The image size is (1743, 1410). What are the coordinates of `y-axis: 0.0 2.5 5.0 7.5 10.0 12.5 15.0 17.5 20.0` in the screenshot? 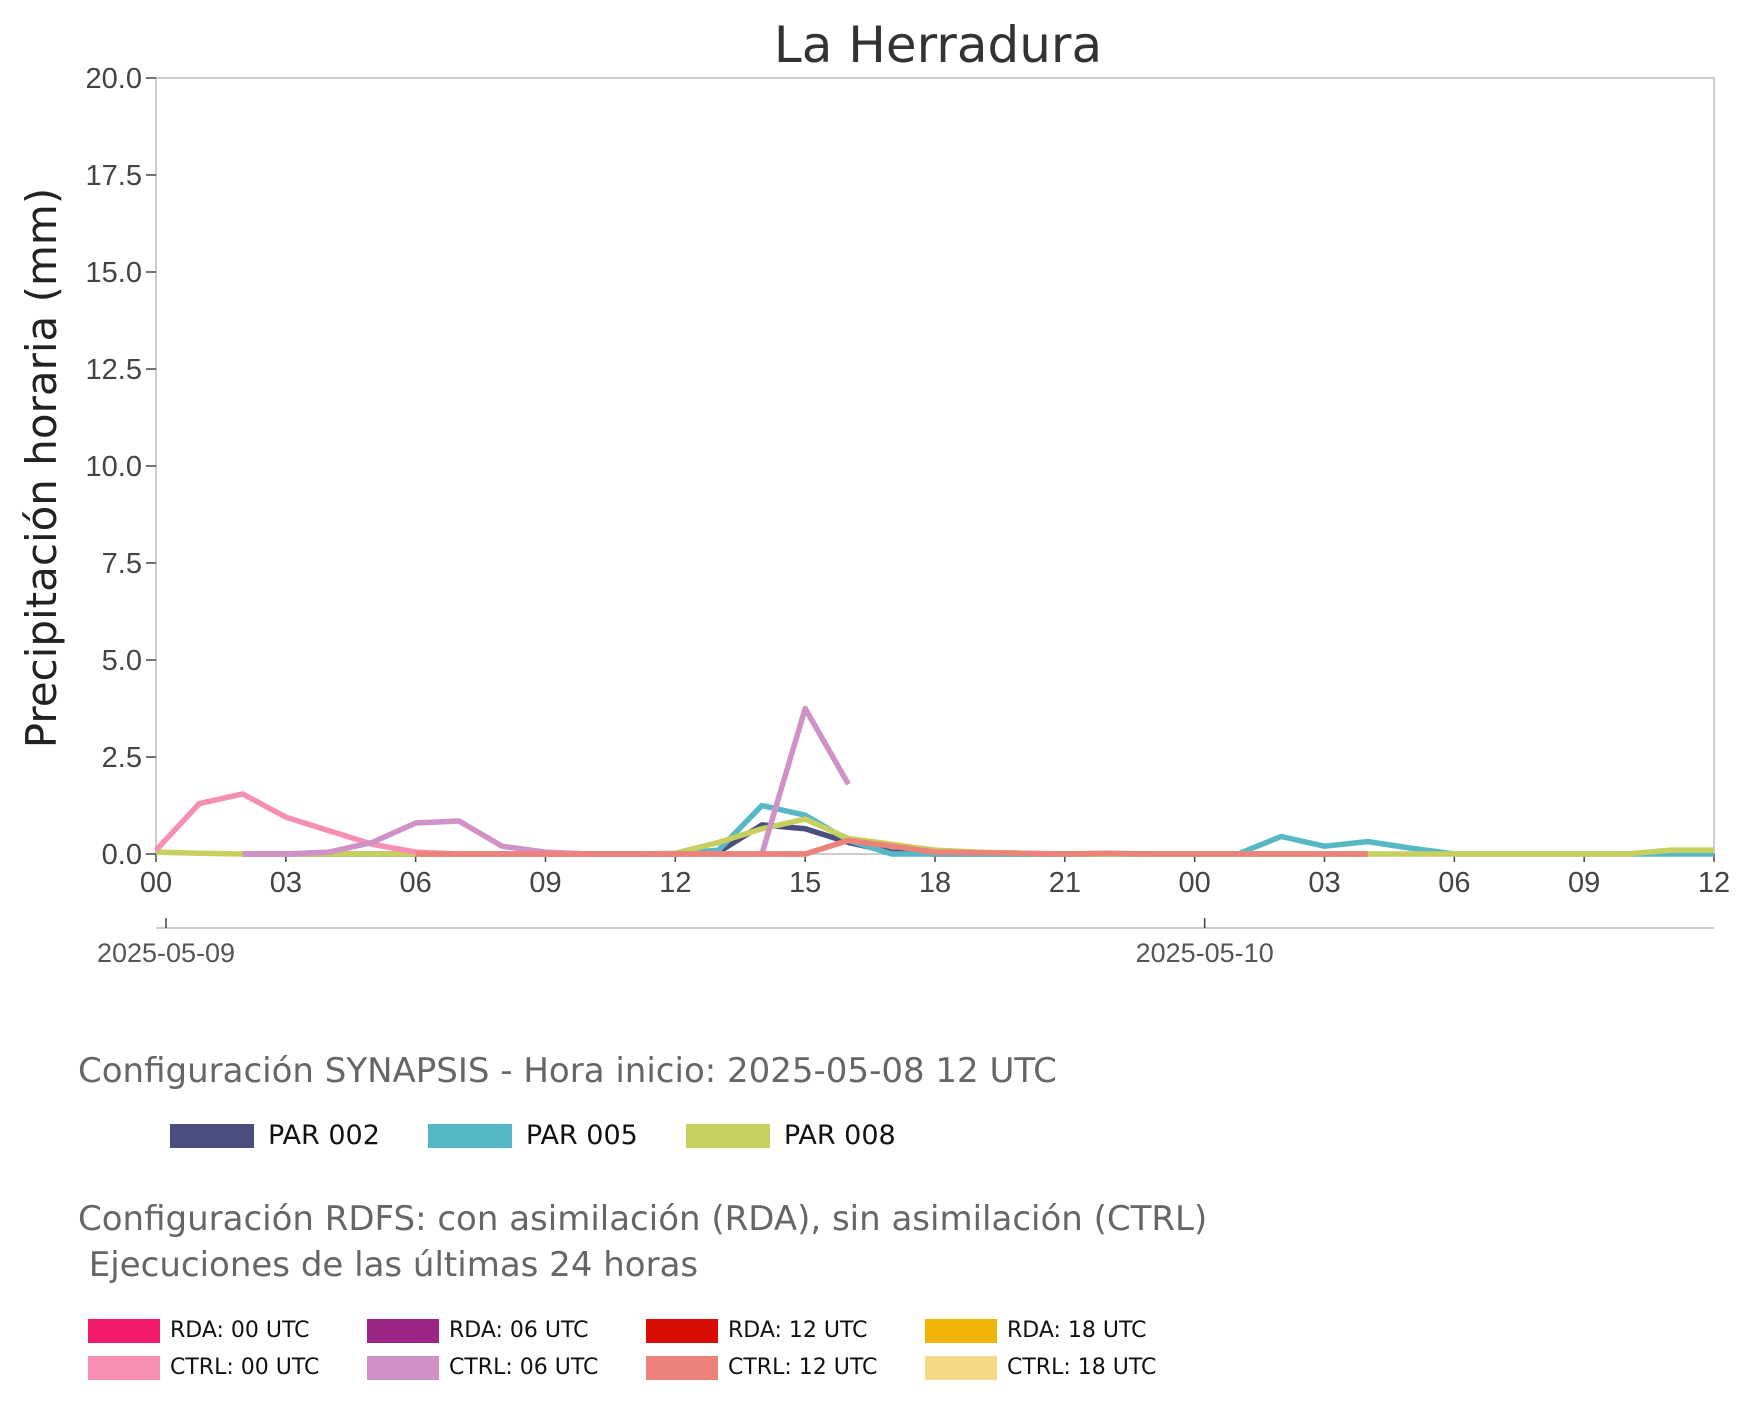 It's located at (121, 467).